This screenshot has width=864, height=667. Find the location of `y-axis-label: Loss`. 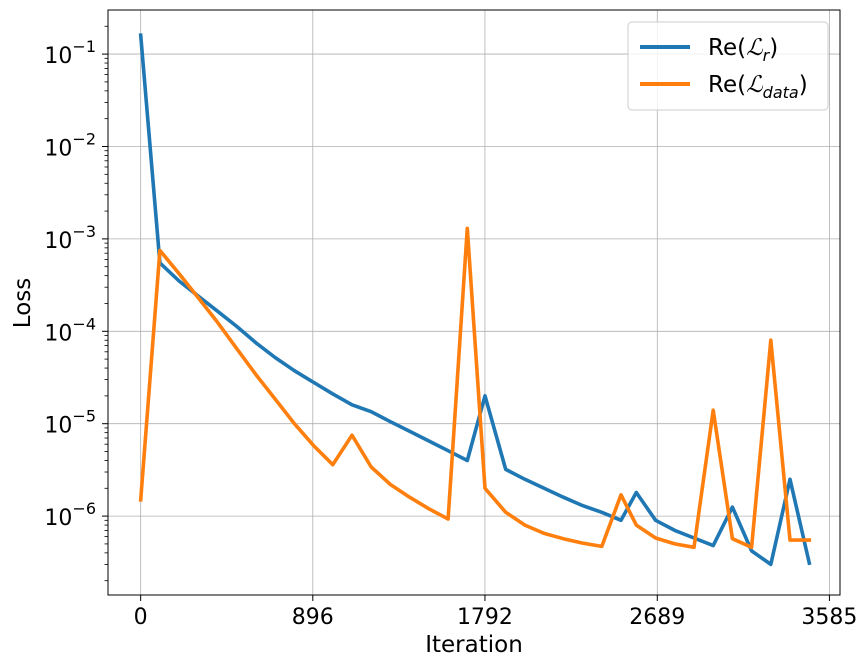

y-axis-label: Loss is located at coordinates (23, 303).